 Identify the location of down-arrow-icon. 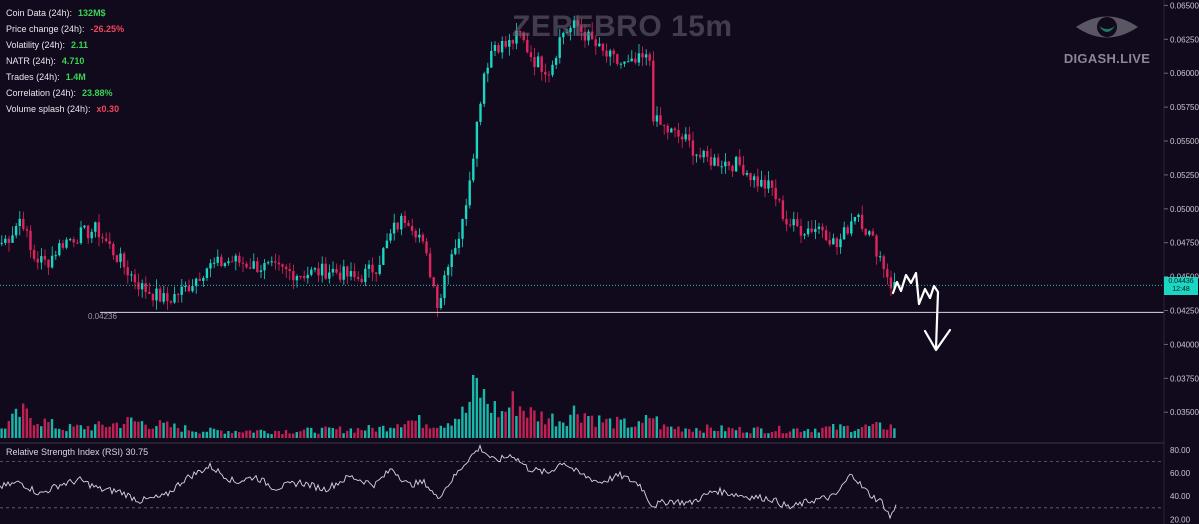
(937, 340).